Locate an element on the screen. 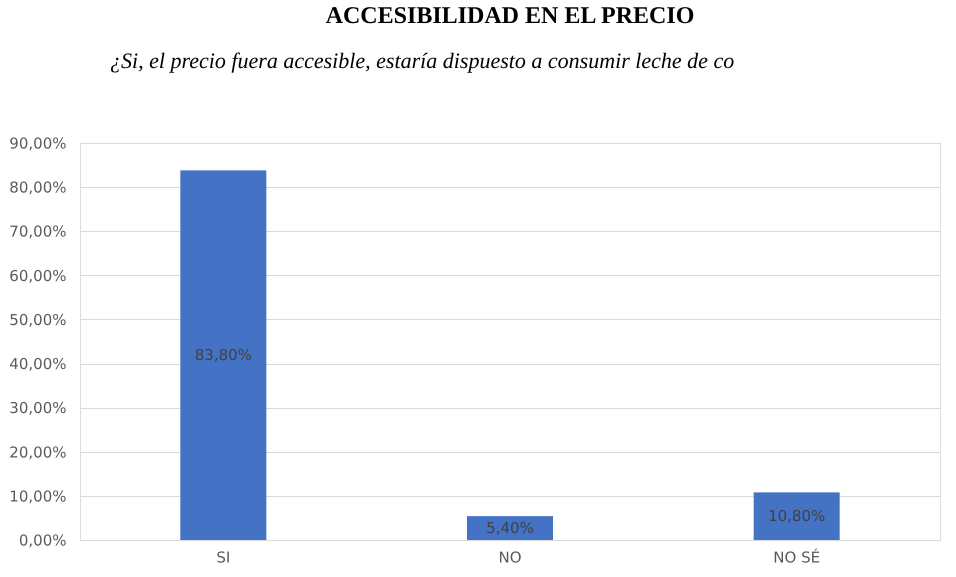  y-tick-label: 70,00% is located at coordinates (37, 231).